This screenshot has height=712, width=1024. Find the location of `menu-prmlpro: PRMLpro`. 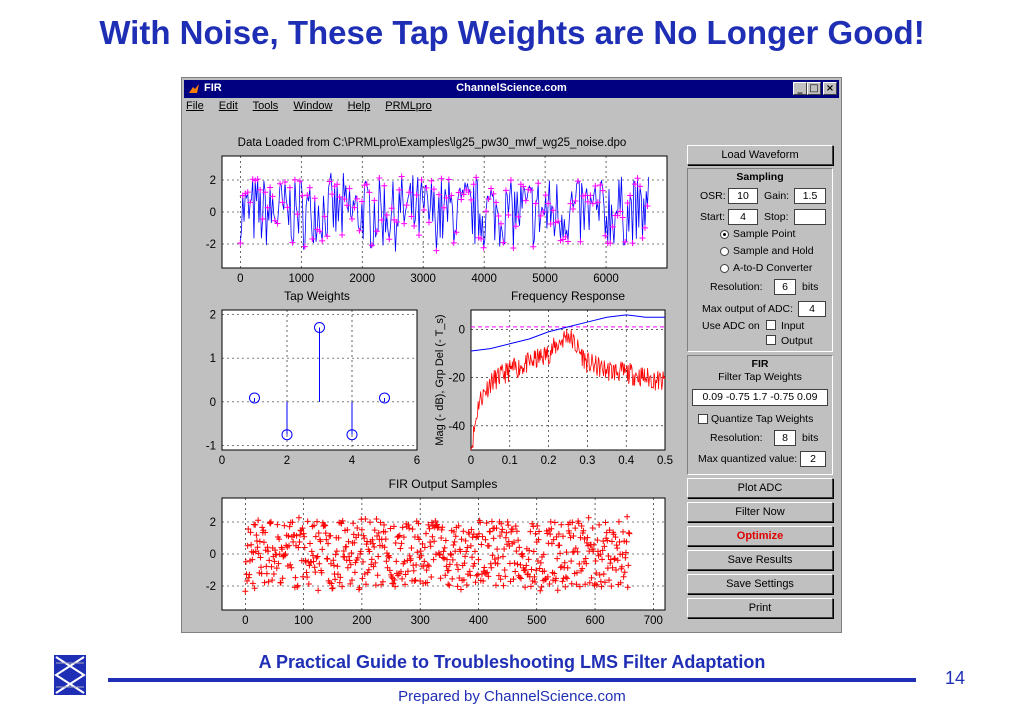

menu-prmlpro: PRMLpro is located at coordinates (408, 106).